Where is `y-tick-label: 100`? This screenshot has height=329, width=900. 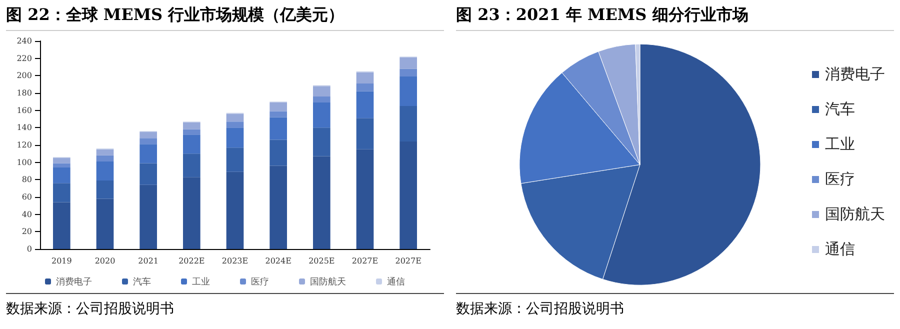
y-tick-label: 100 is located at coordinates (24, 162).